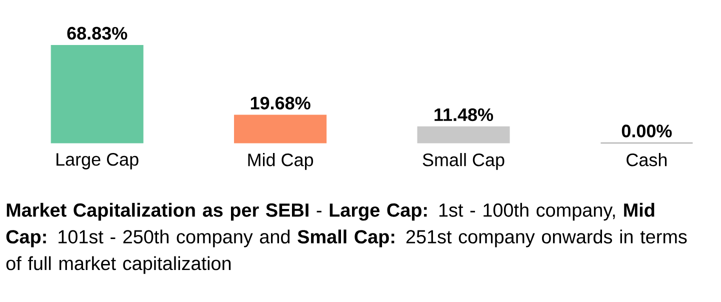  Describe the element at coordinates (464, 115) in the screenshot. I see `data-label: 11.48%` at that location.